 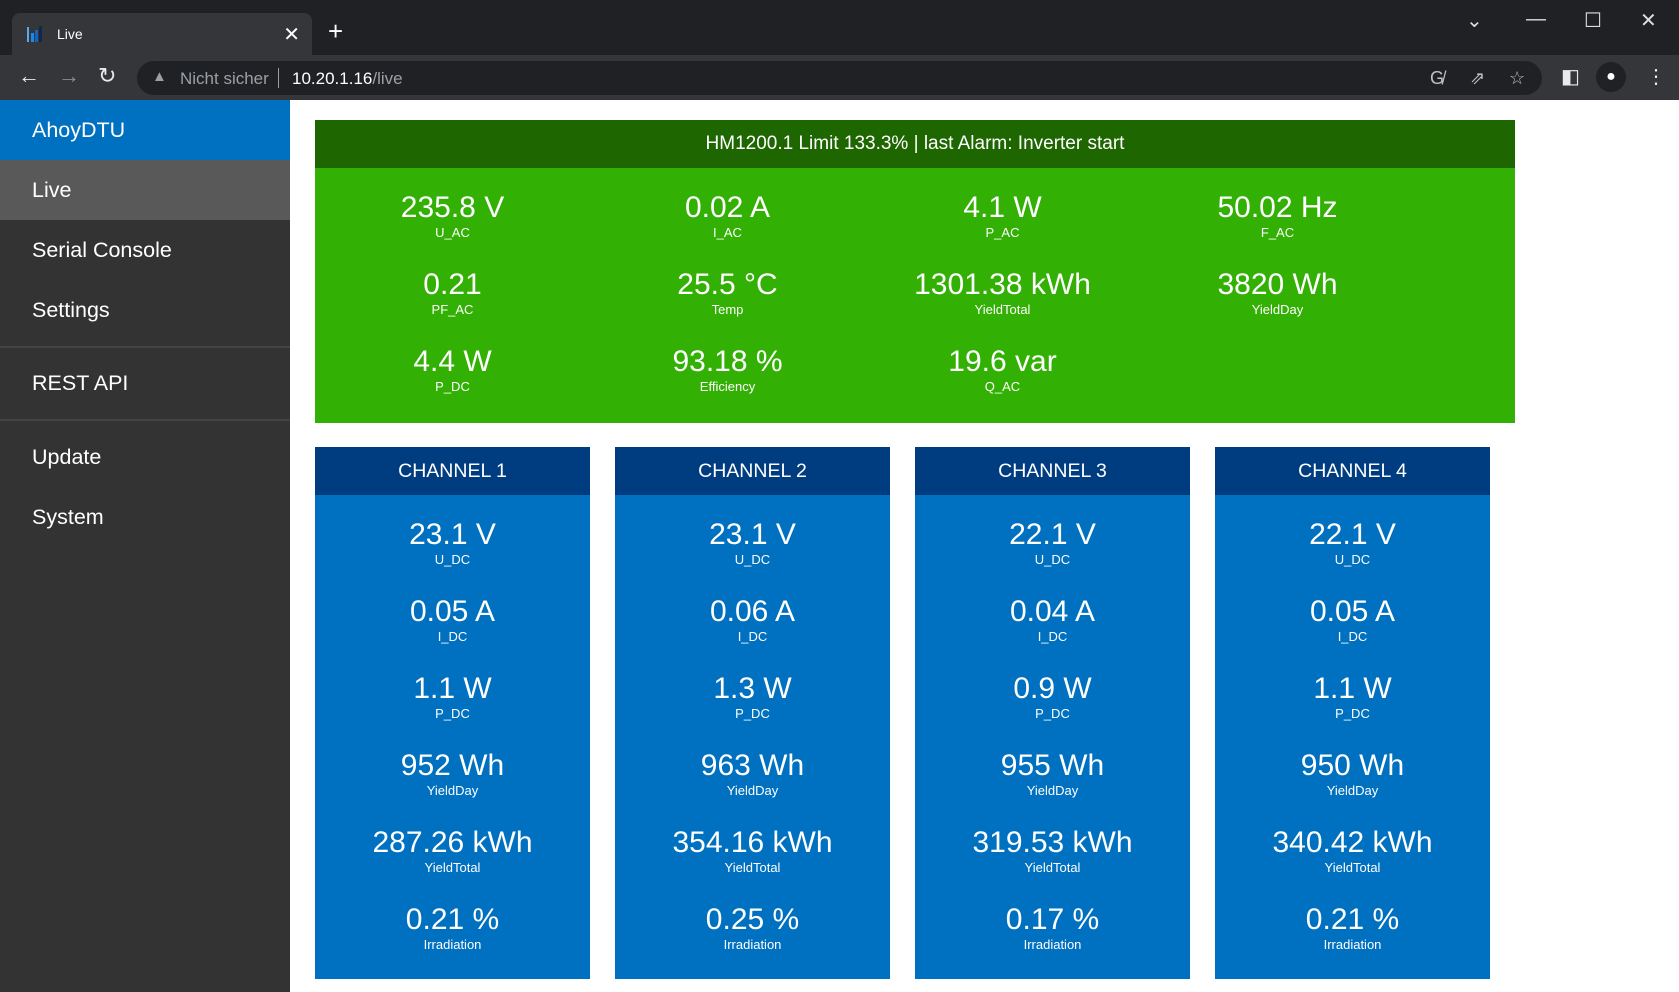 What do you see at coordinates (1002, 289) in the screenshot?
I see `inverter-value-yieldtotal: 1301.38 kWh YieldTotal` at bounding box center [1002, 289].